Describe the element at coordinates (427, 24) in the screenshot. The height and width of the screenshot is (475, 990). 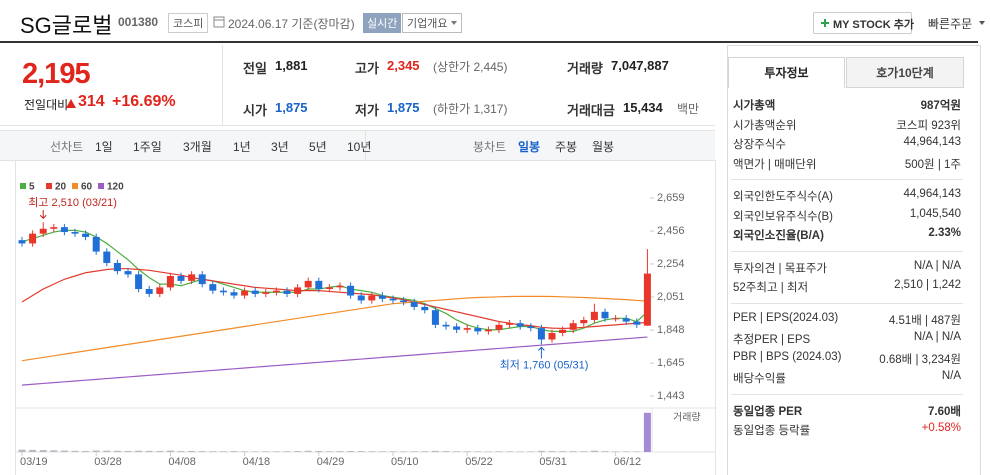
I see `company-info-label: 기업개요` at that location.